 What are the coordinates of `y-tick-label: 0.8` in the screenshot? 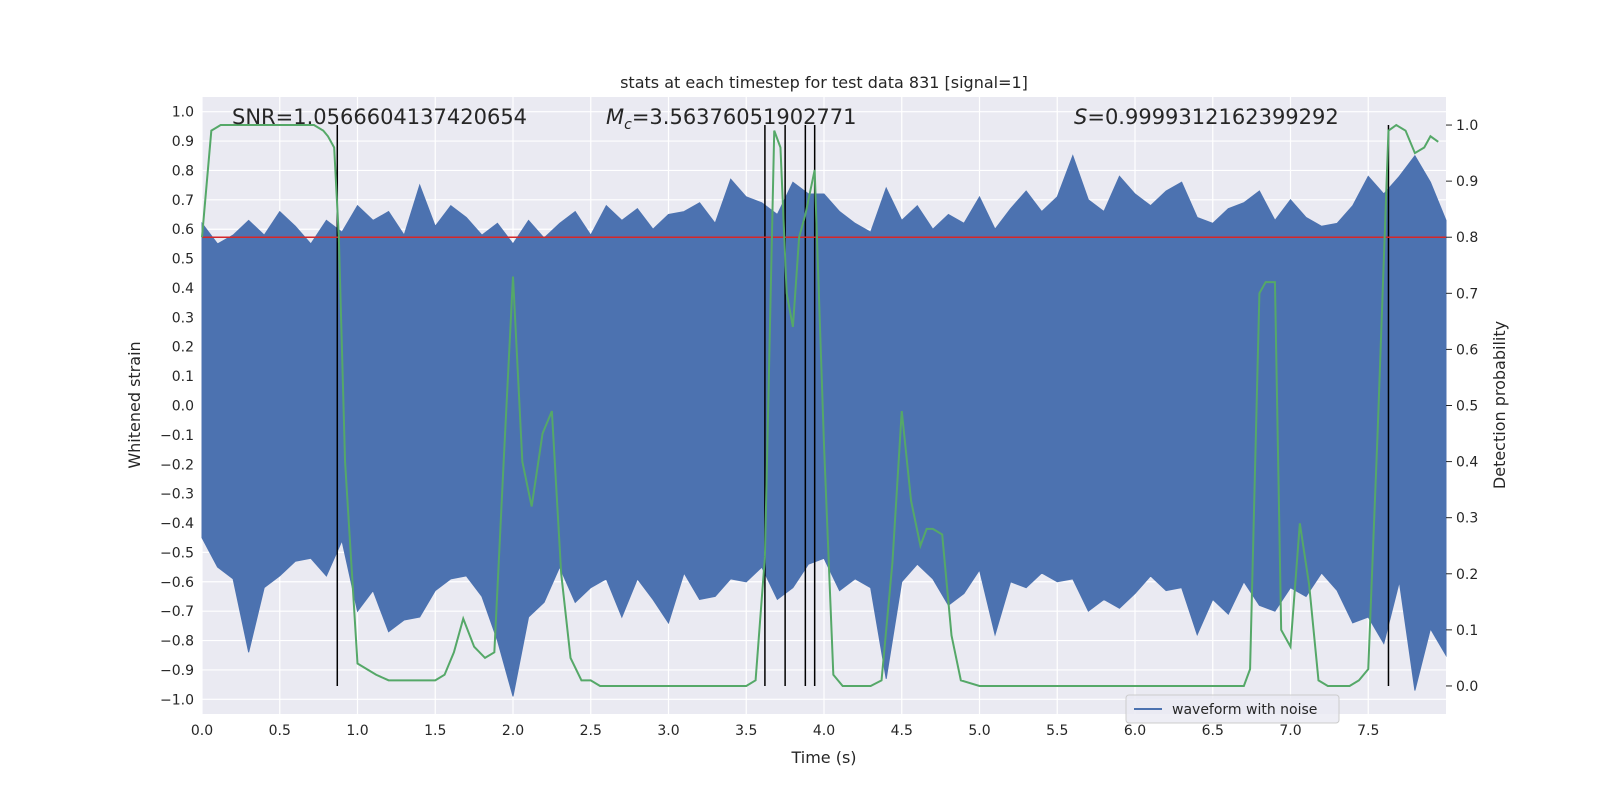 It's located at (183, 171).